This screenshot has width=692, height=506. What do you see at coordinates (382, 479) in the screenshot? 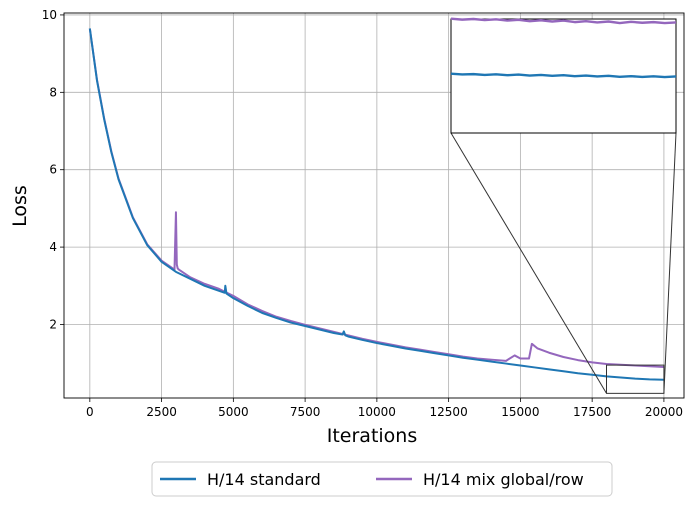
I see `legend: H/14 standard H/14 mix global/row` at bounding box center [382, 479].